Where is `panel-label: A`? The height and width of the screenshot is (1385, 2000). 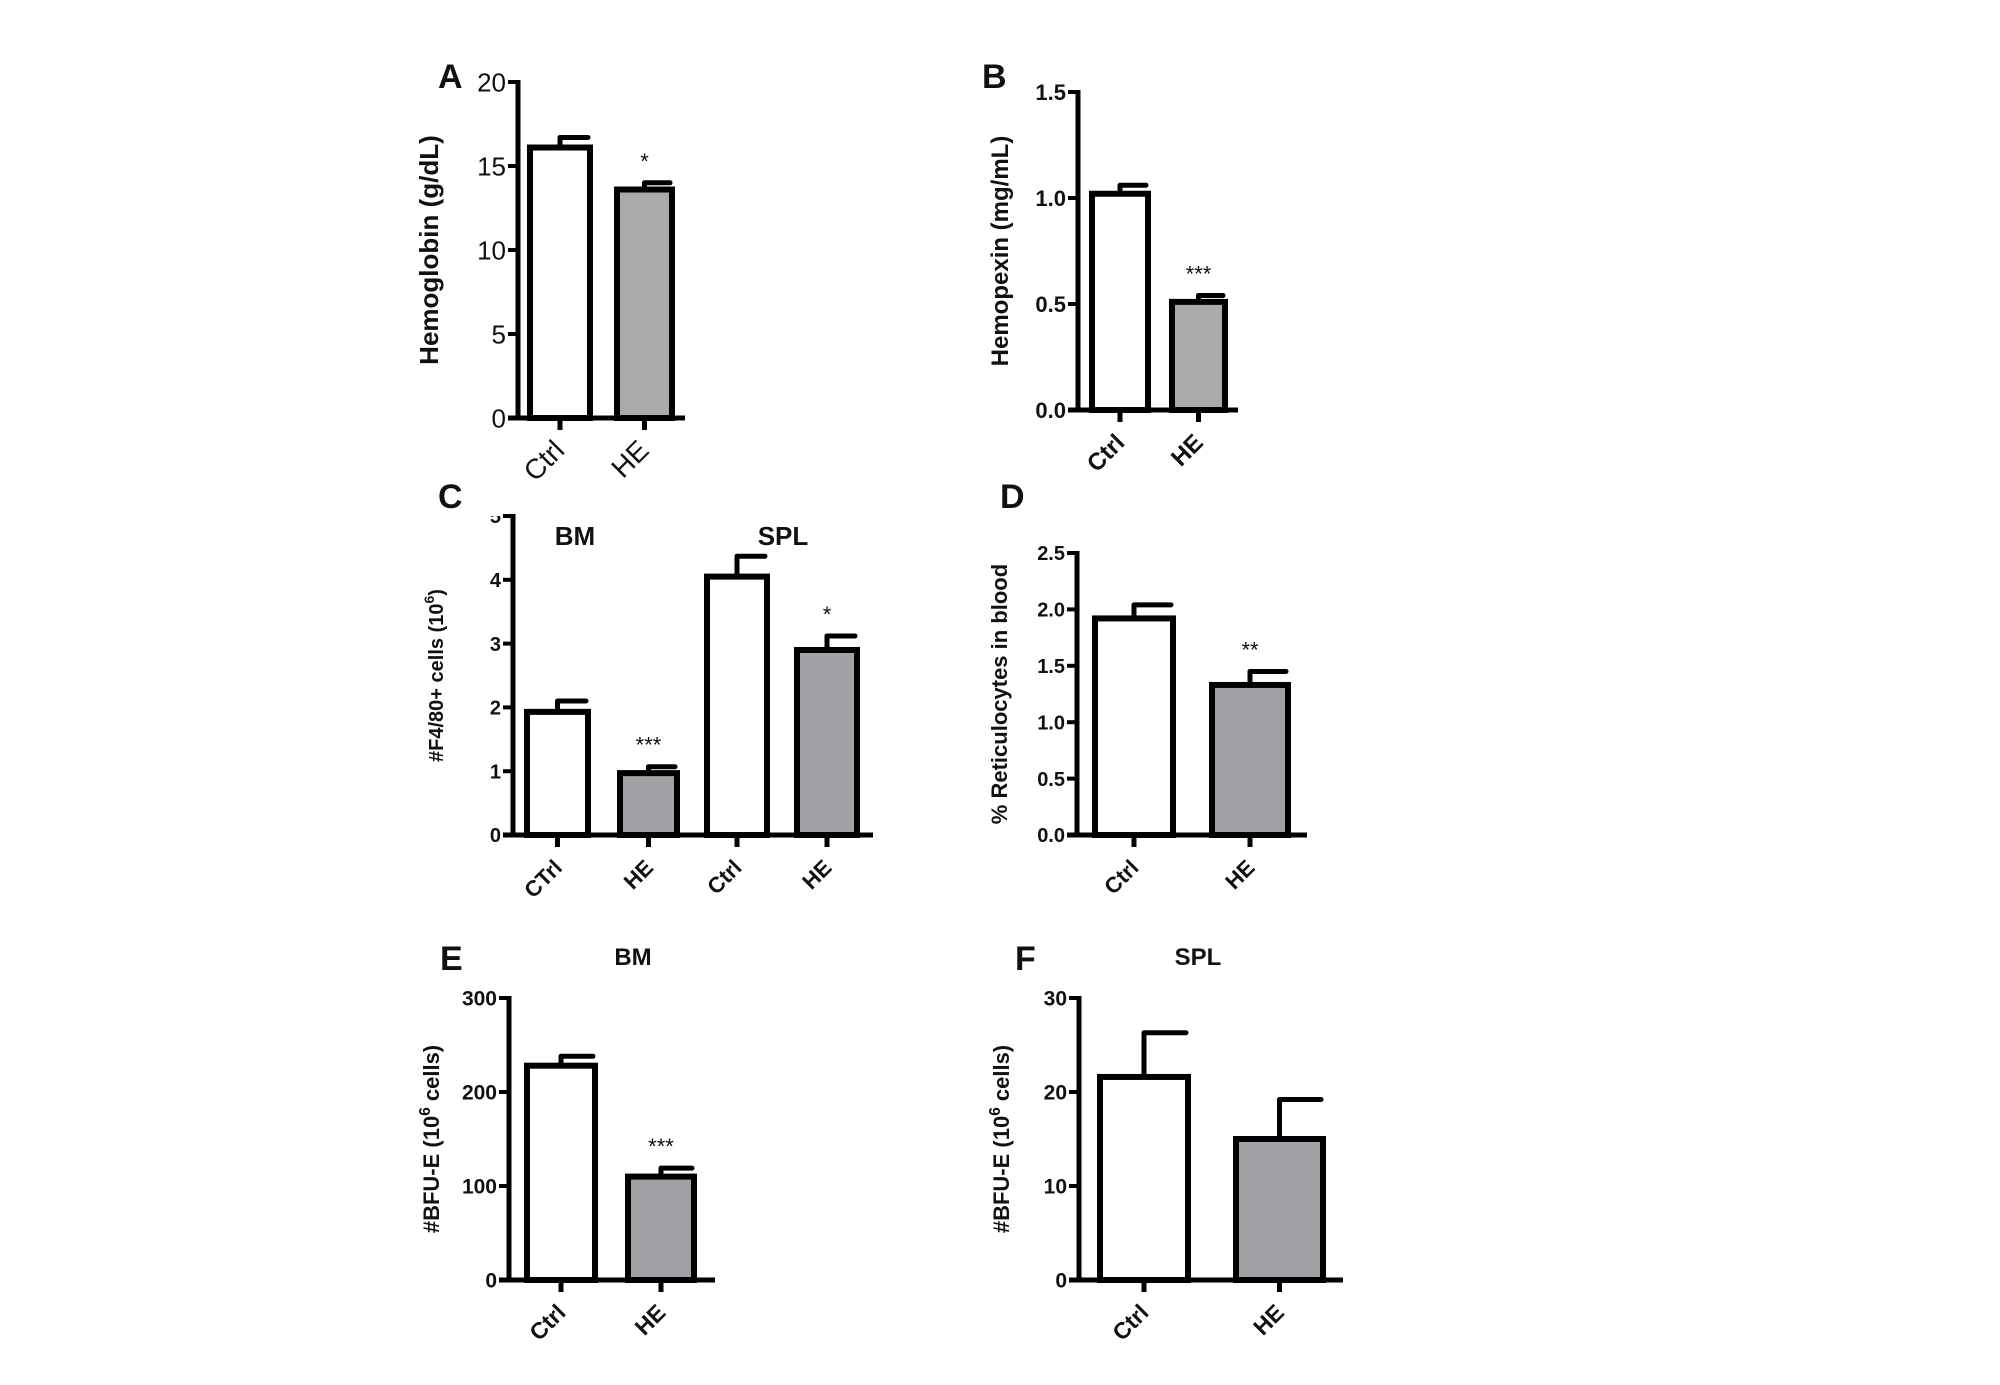 panel-label: A is located at coordinates (450, 77).